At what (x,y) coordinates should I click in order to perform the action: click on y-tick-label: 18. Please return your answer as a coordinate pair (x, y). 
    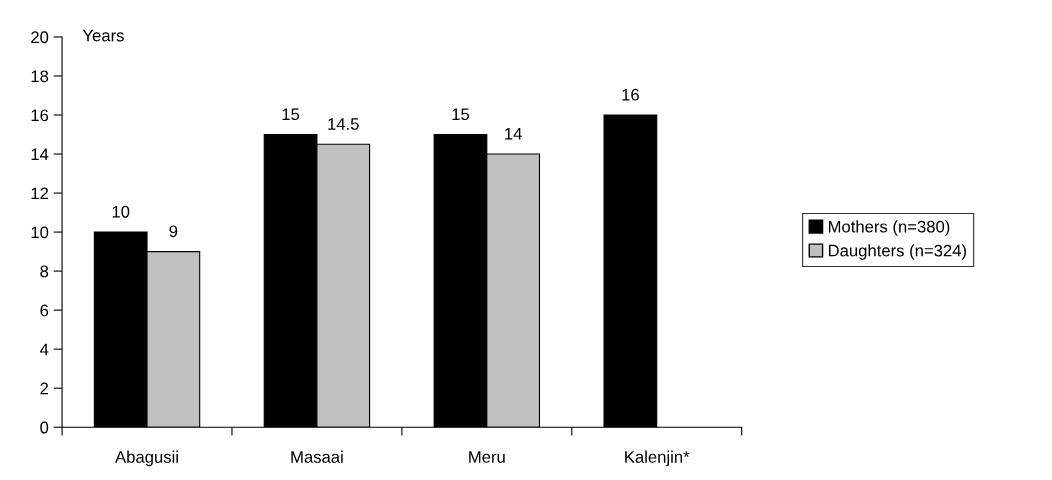
    Looking at the image, I should click on (40, 76).